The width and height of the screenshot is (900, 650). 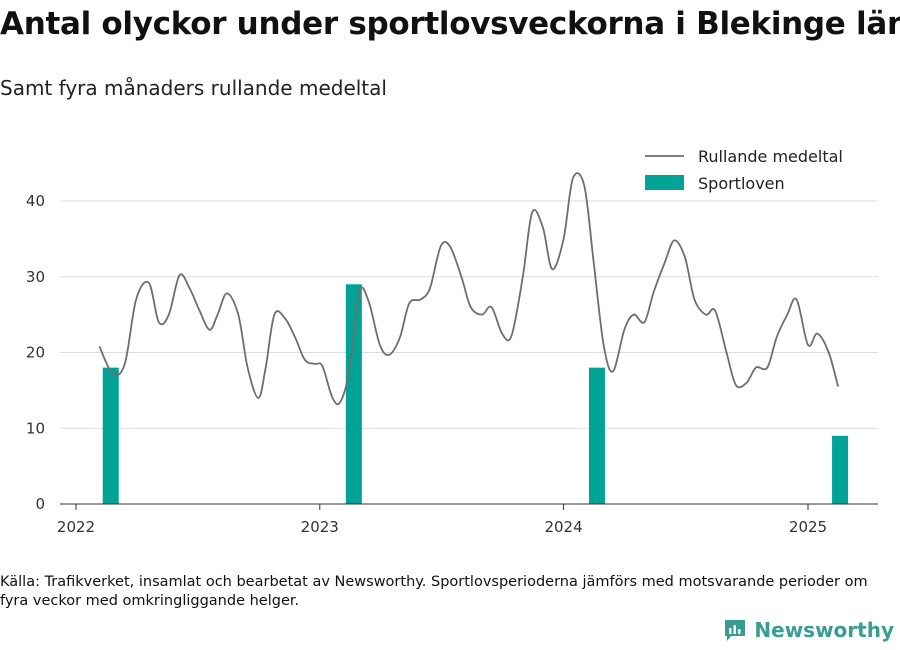 What do you see at coordinates (40, 504) in the screenshot?
I see `y-tick-label: 0` at bounding box center [40, 504].